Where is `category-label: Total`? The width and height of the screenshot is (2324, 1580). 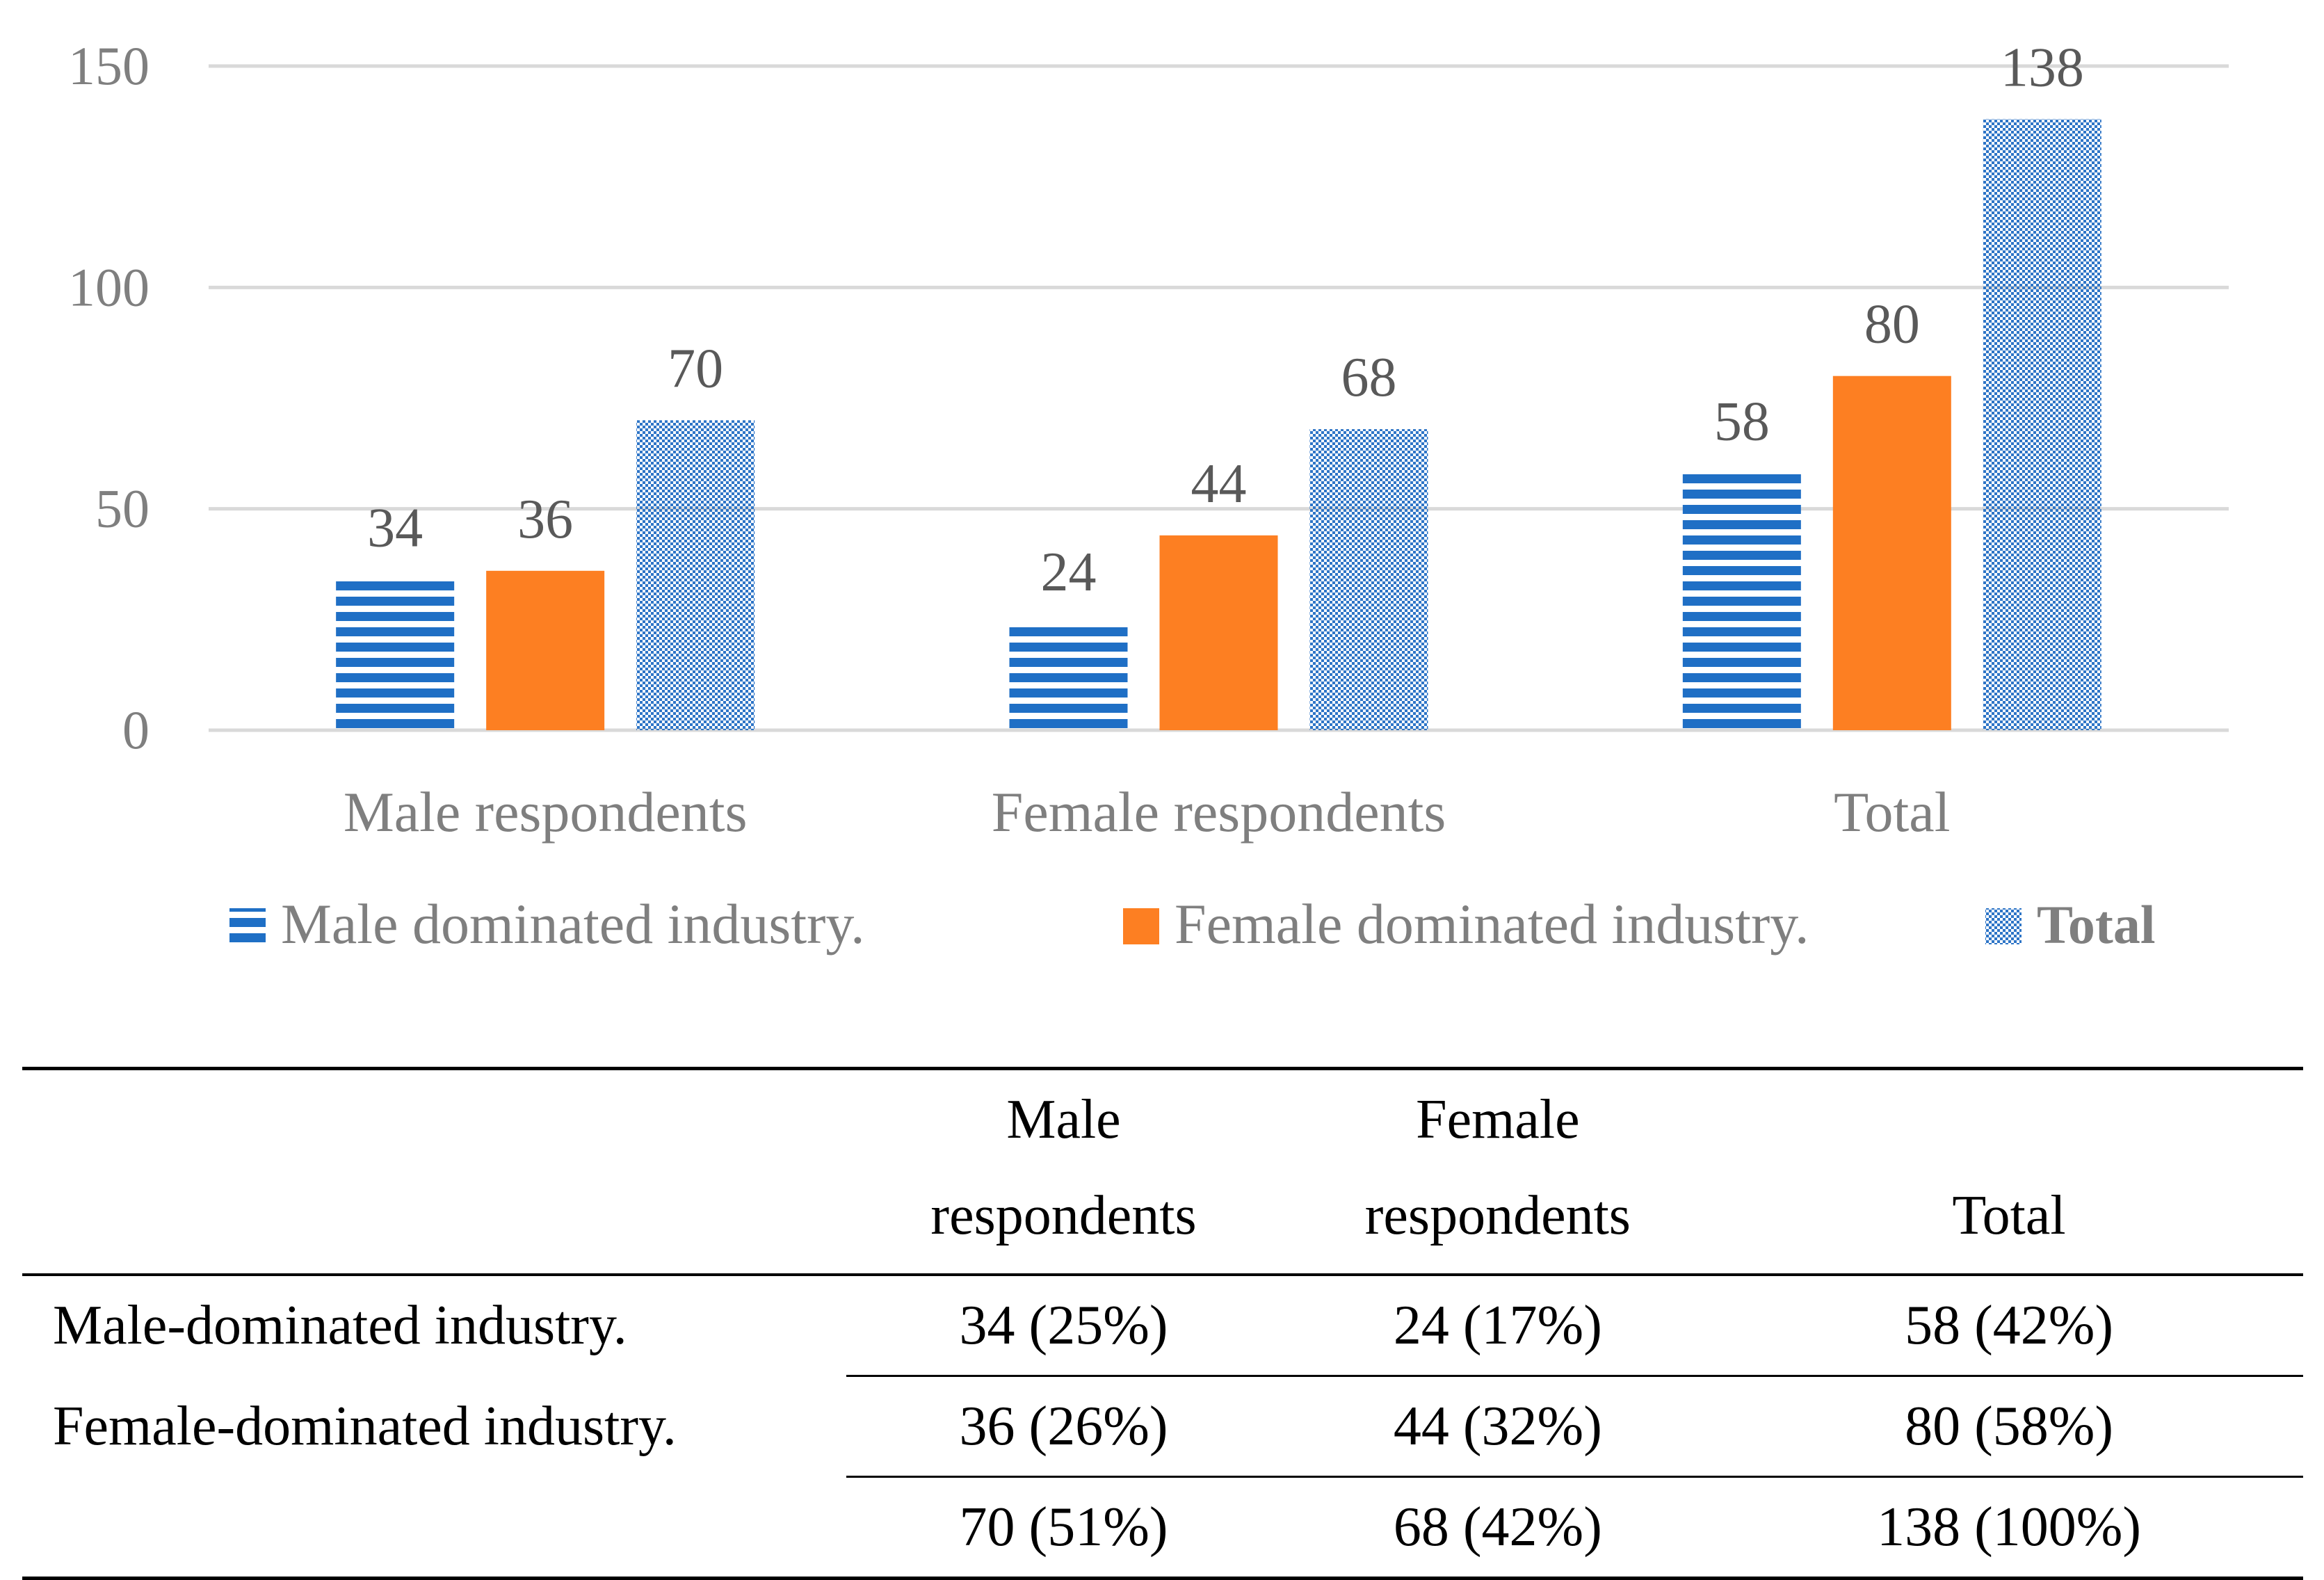
category-label: Total is located at coordinates (1892, 812).